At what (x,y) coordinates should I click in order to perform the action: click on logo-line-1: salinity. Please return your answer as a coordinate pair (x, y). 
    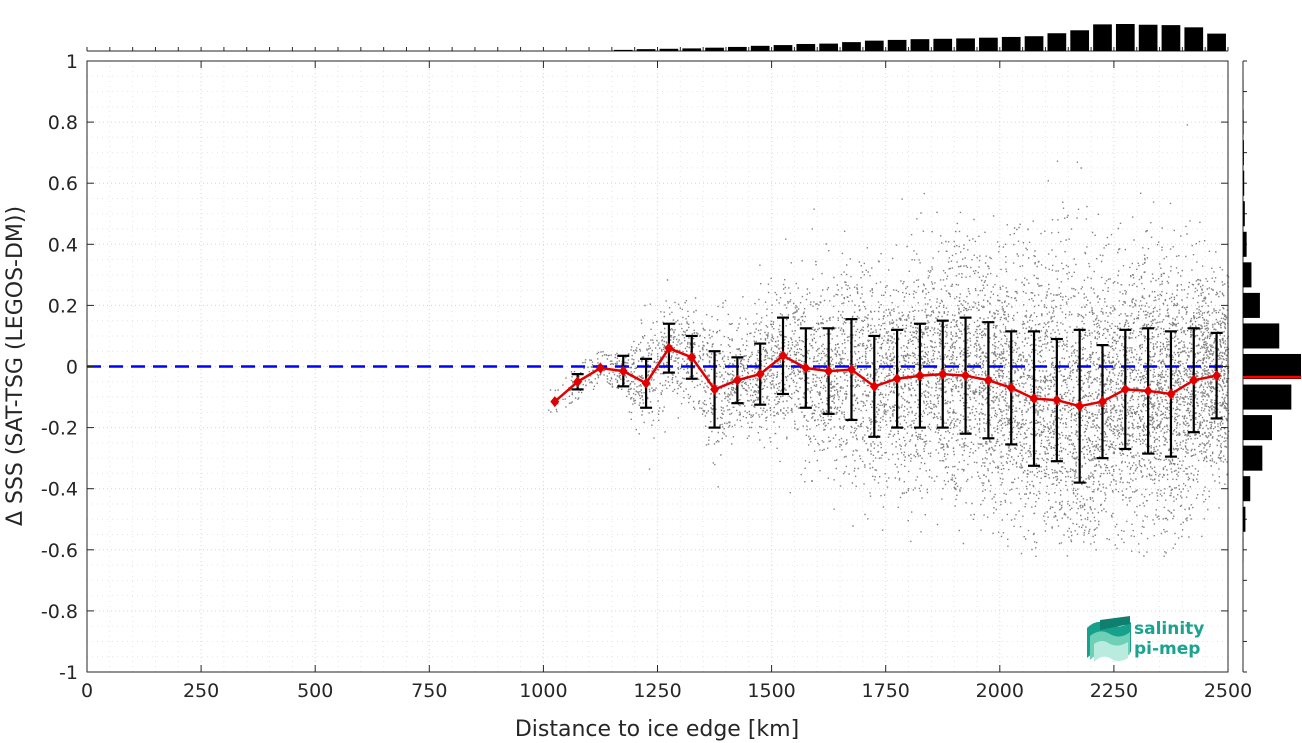
    Looking at the image, I should click on (1169, 629).